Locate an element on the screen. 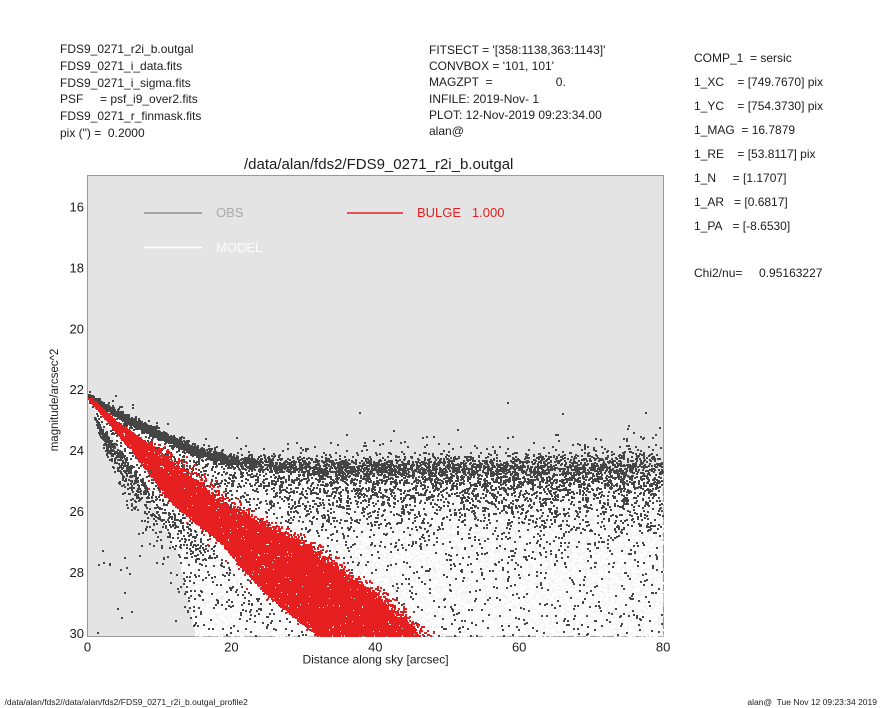 The width and height of the screenshot is (885, 708). svg-text: 16 is located at coordinates (77, 207).